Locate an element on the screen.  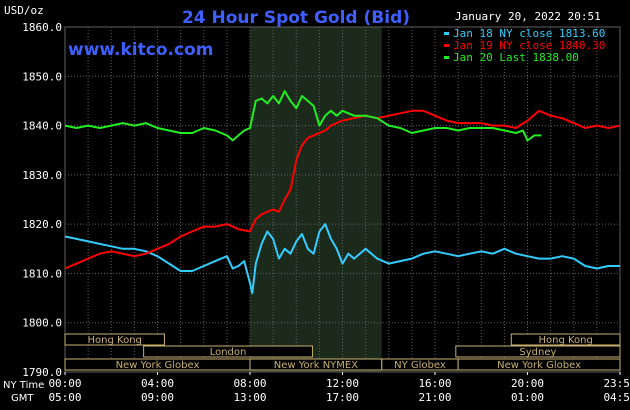
ny-time-label: NY Time is located at coordinates (23, 385).